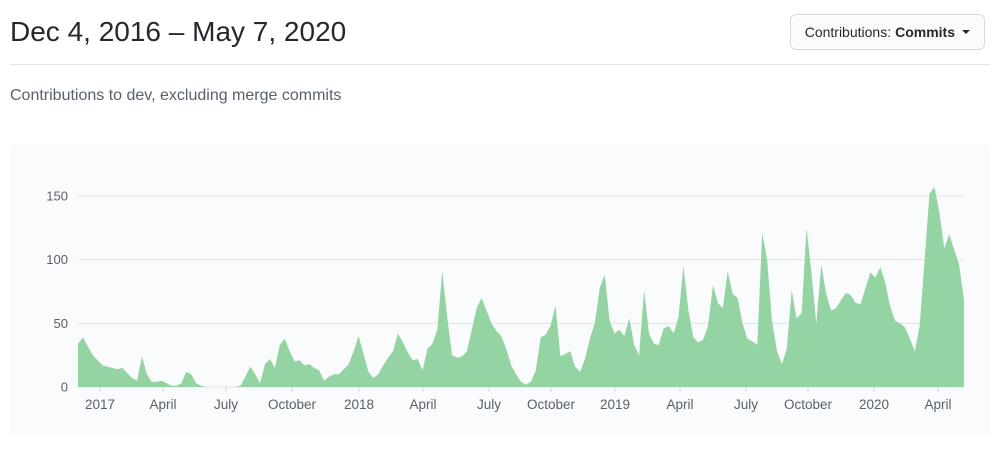 The width and height of the screenshot is (1000, 449). I want to click on filter-value: Commits, so click(925, 32).